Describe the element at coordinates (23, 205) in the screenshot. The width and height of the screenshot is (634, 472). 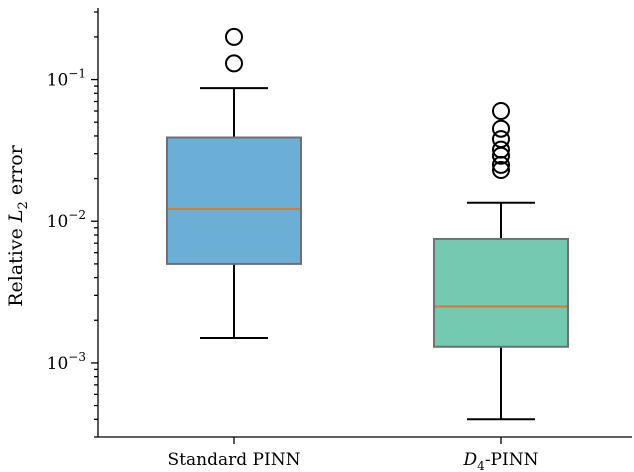
I see `y-axis-label-sub: 2` at that location.